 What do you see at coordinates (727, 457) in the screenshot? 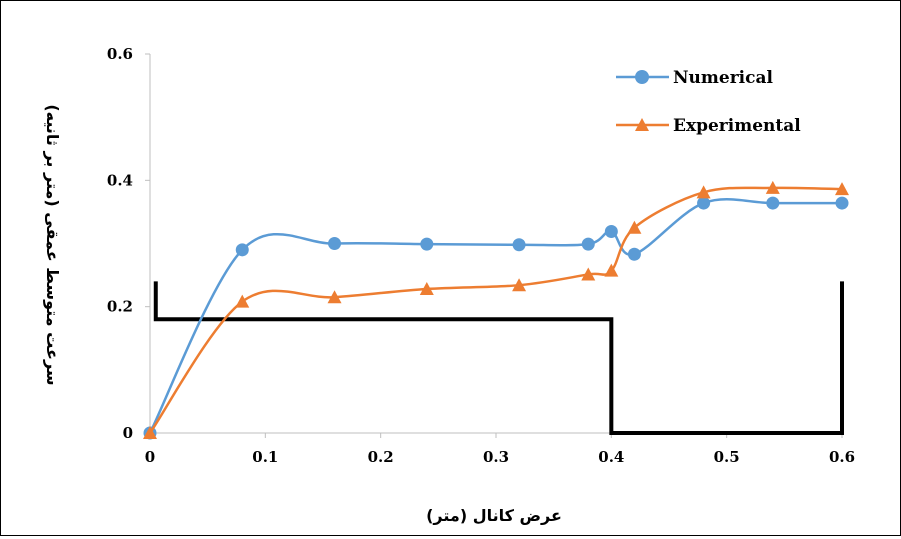
I see `x-tick-label: 0.5` at bounding box center [727, 457].